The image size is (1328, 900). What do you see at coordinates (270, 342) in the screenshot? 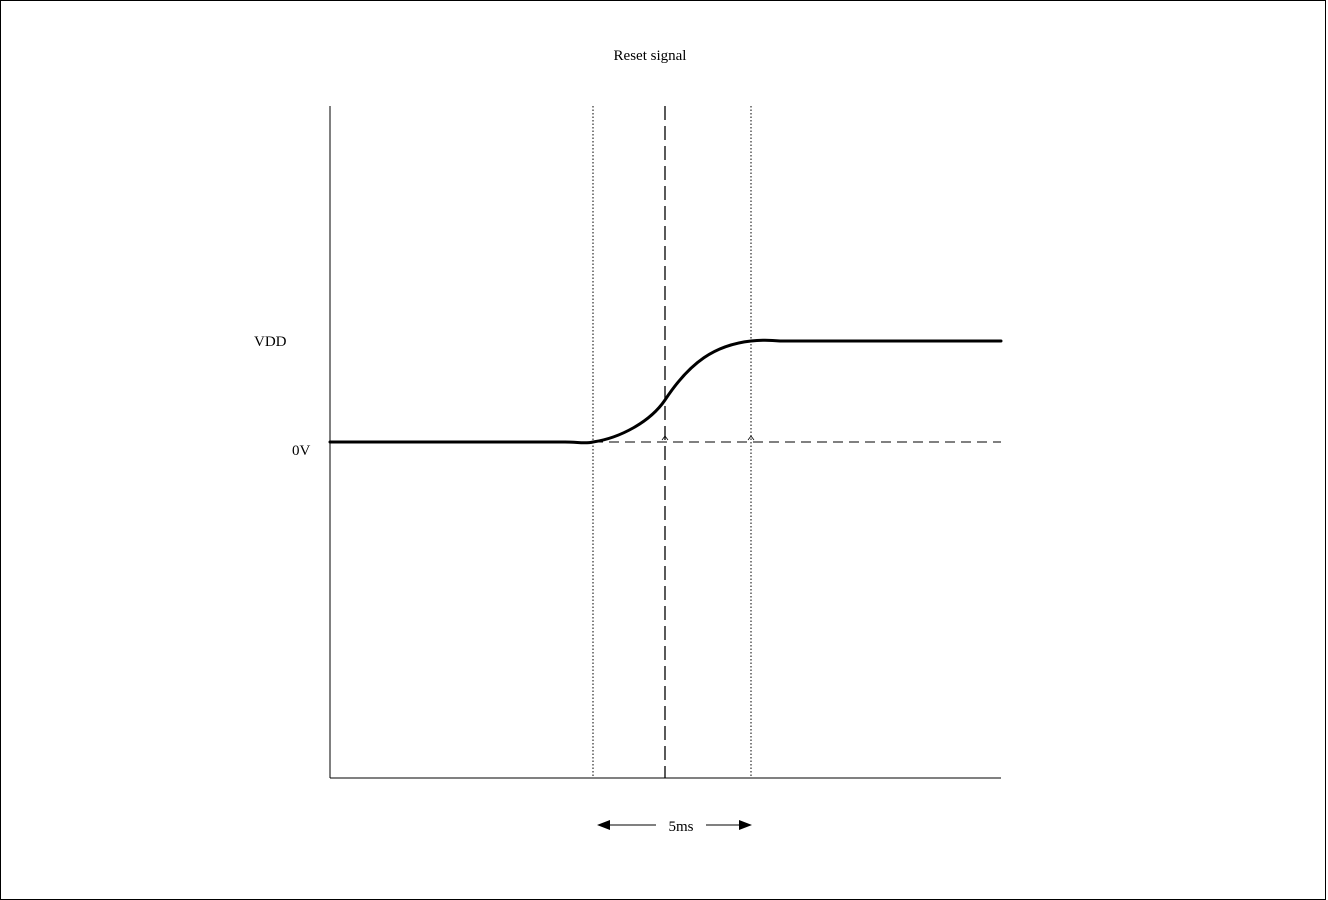
I see `vdd-label: VDD` at bounding box center [270, 342].